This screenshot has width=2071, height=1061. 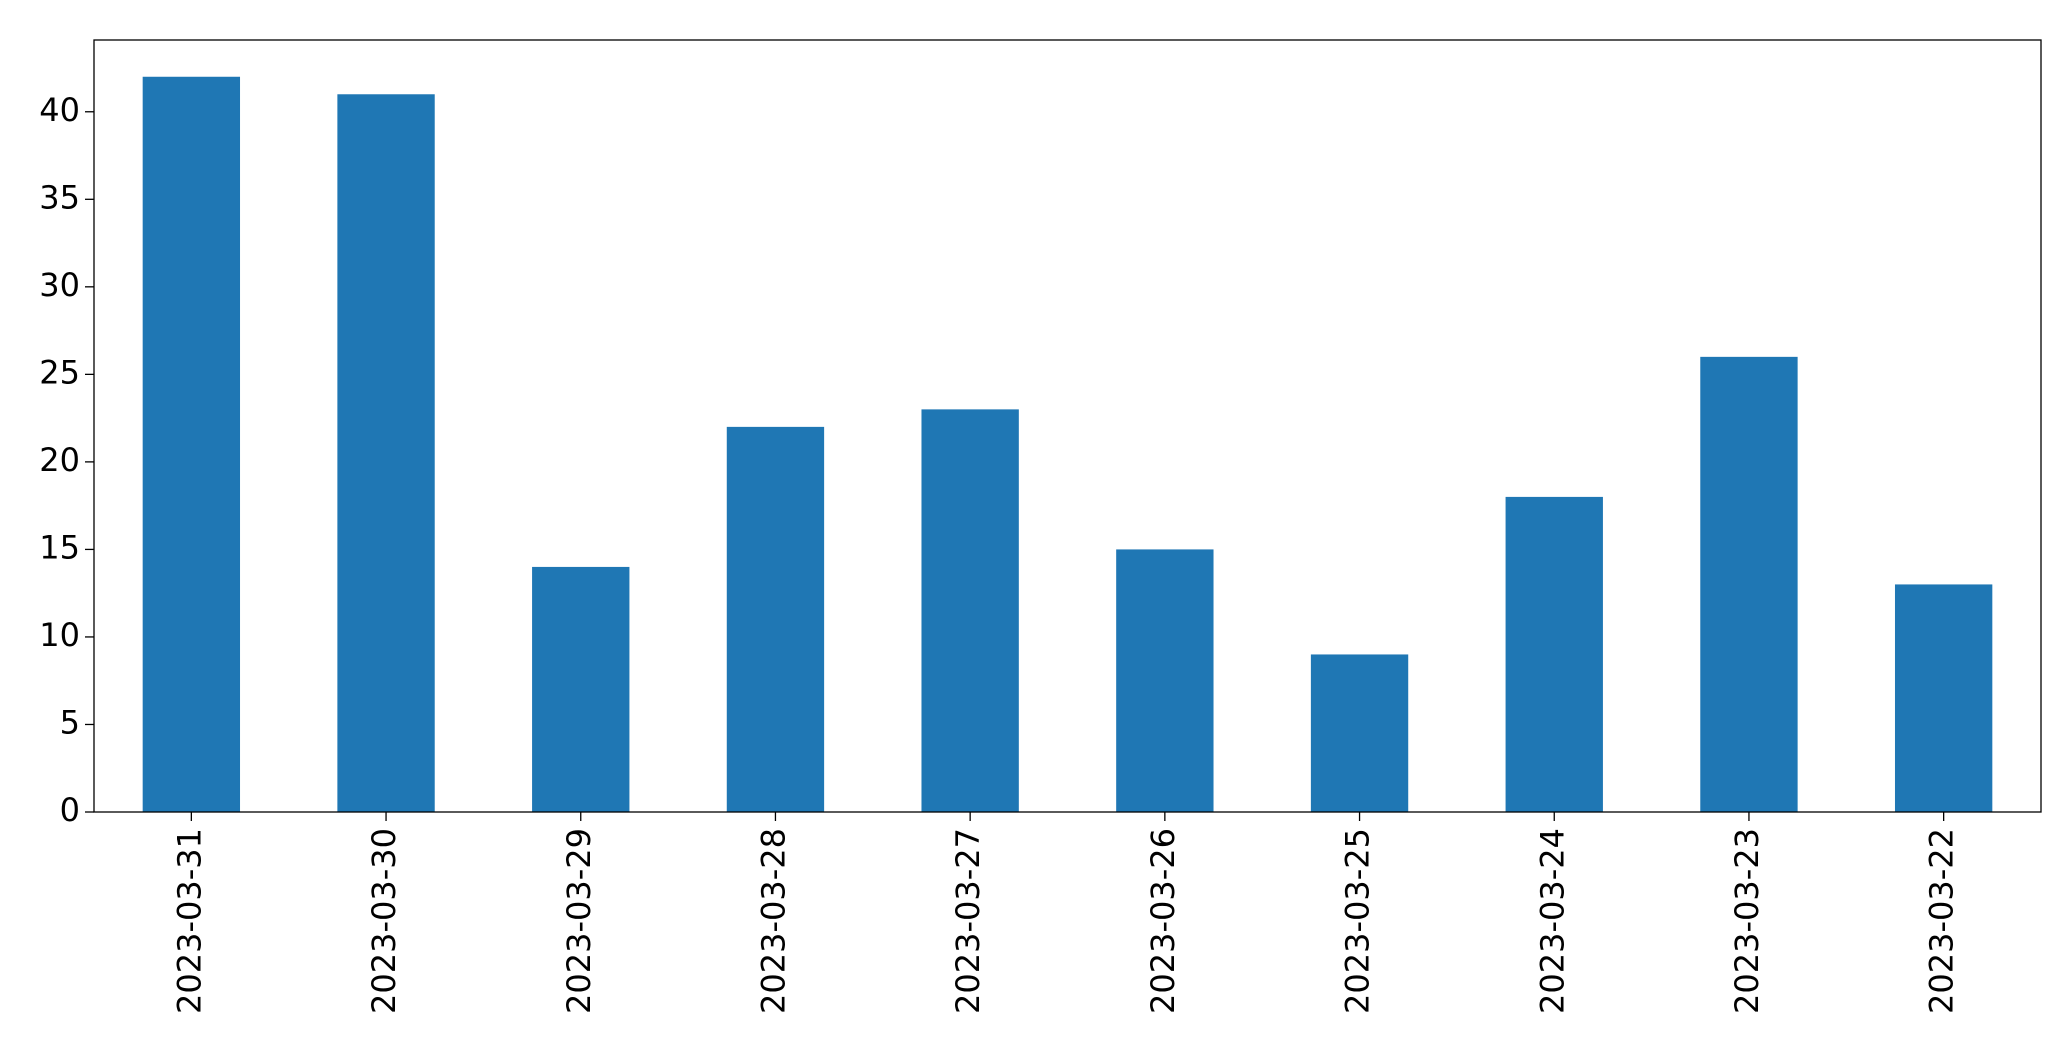 What do you see at coordinates (59, 547) in the screenshot?
I see `y-tick-label: 15` at bounding box center [59, 547].